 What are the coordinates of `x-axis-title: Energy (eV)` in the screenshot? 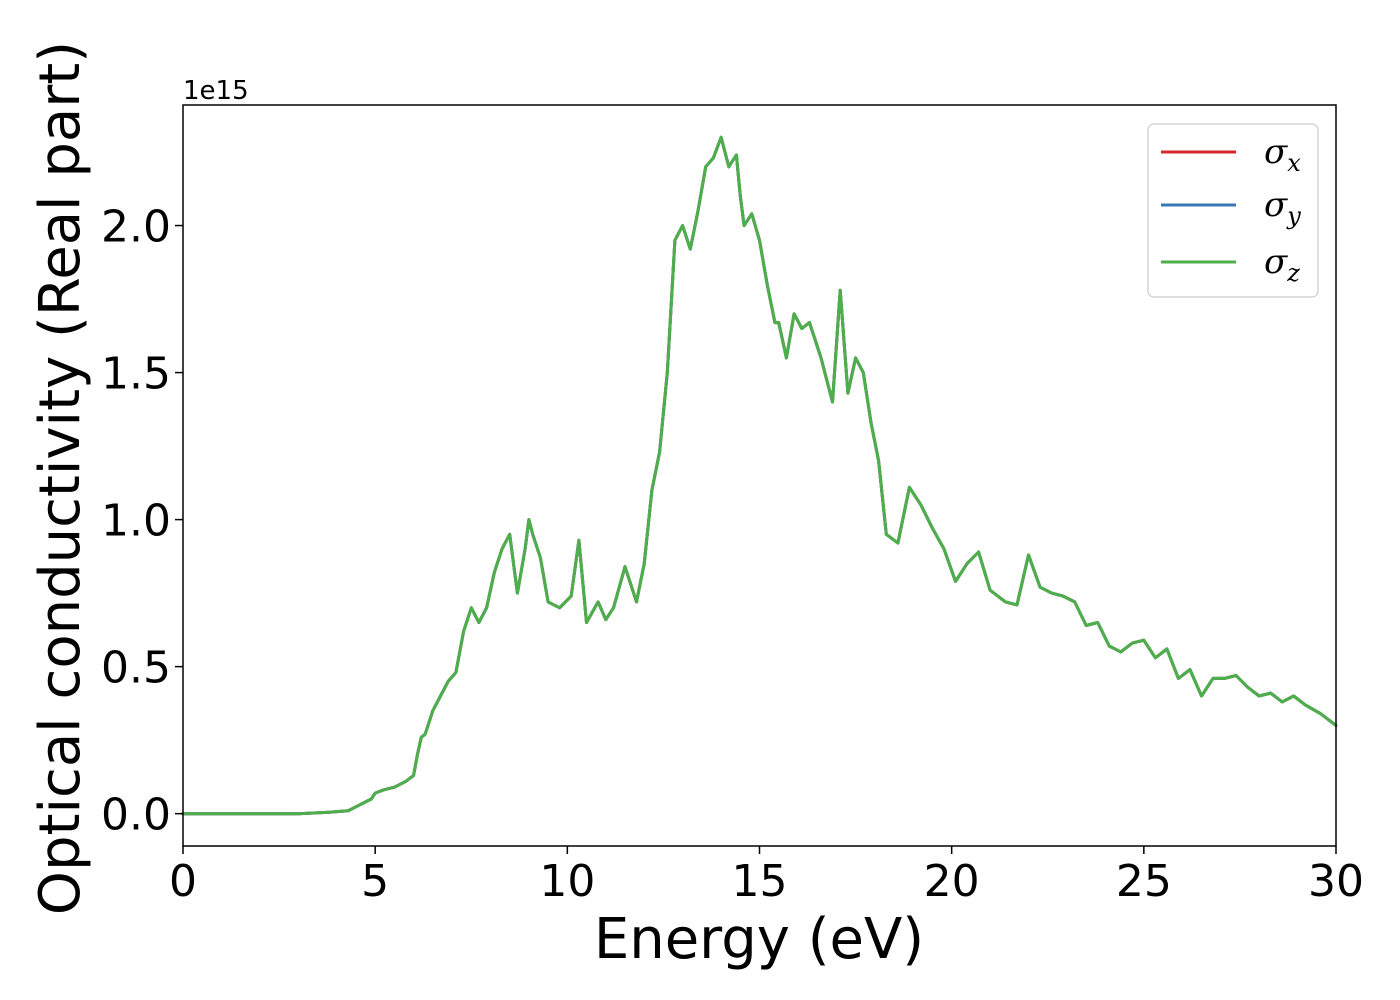 It's located at (759, 939).